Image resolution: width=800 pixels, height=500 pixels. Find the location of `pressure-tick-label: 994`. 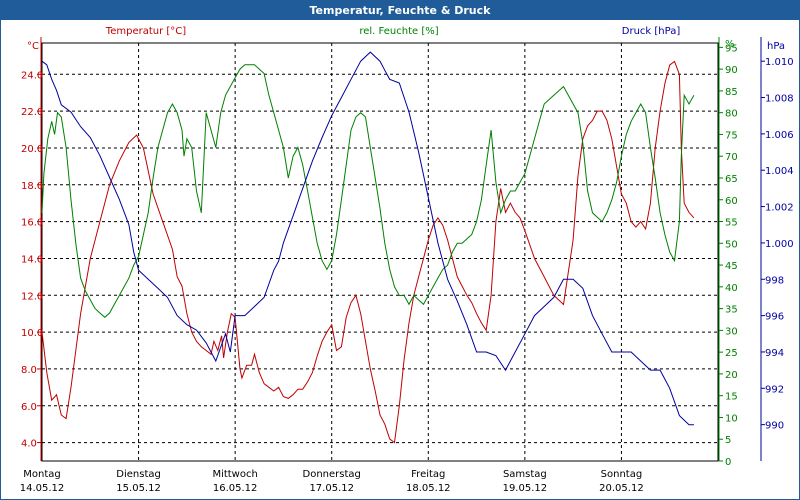

pressure-tick-label: 994 is located at coordinates (774, 353).